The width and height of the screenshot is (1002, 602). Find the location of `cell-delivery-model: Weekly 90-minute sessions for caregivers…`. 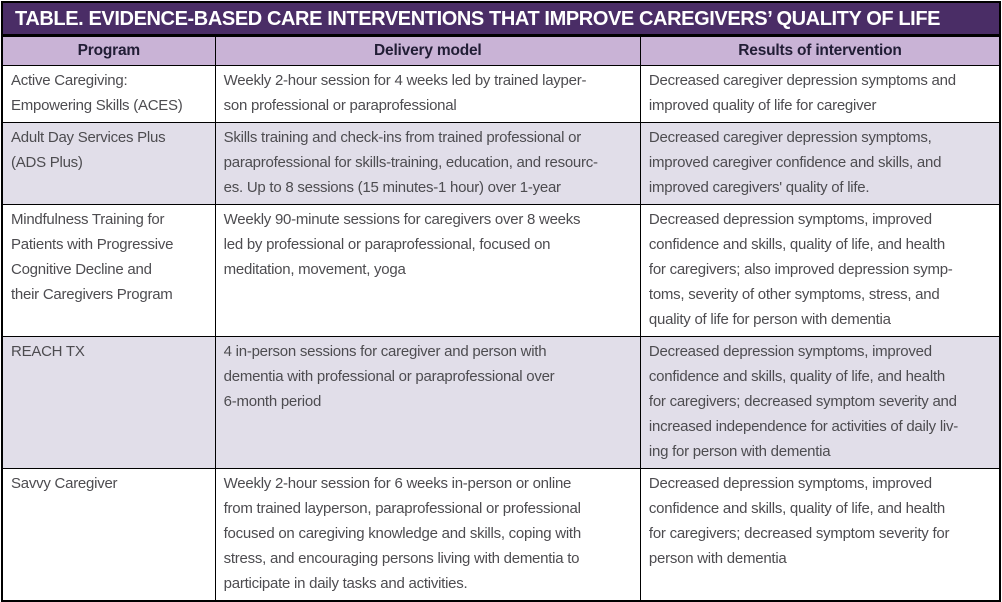

cell-delivery-model: Weekly 90-minute sessions for caregivers… is located at coordinates (427, 270).